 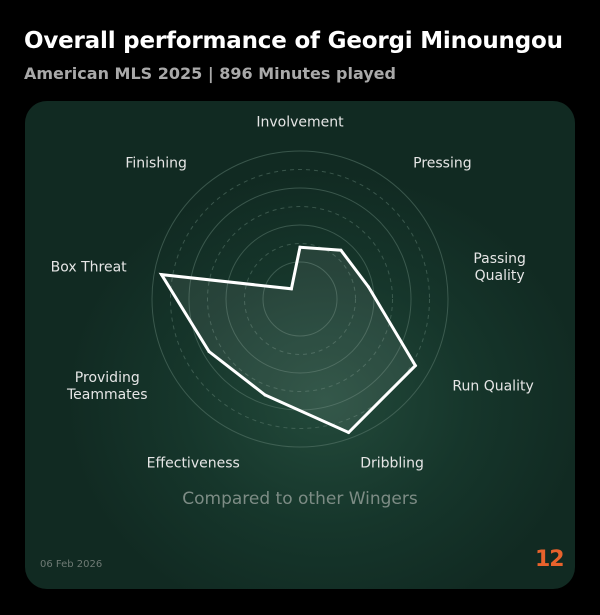 What do you see at coordinates (193, 463) in the screenshot?
I see `axis-label: Effectiveness` at bounding box center [193, 463].